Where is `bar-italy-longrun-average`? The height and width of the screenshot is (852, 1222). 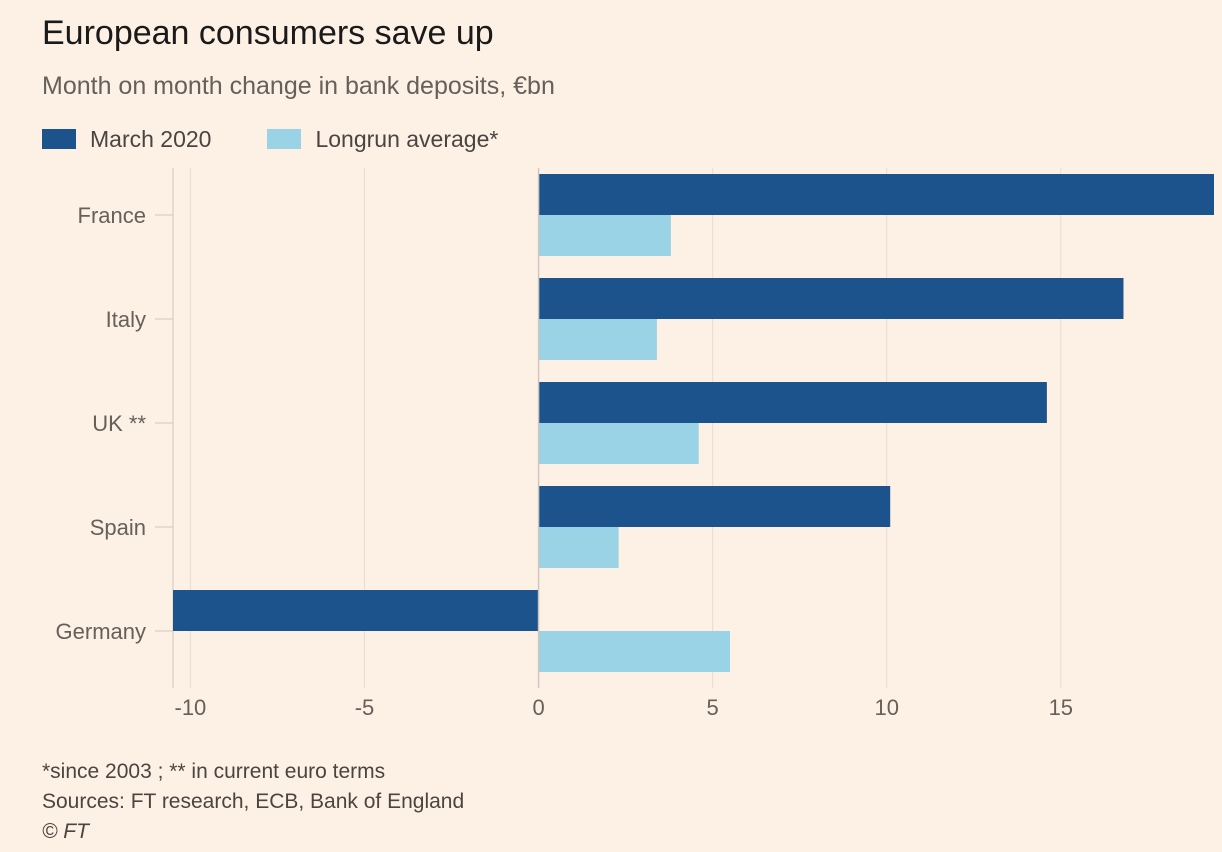 bar-italy-longrun-average is located at coordinates (597, 339).